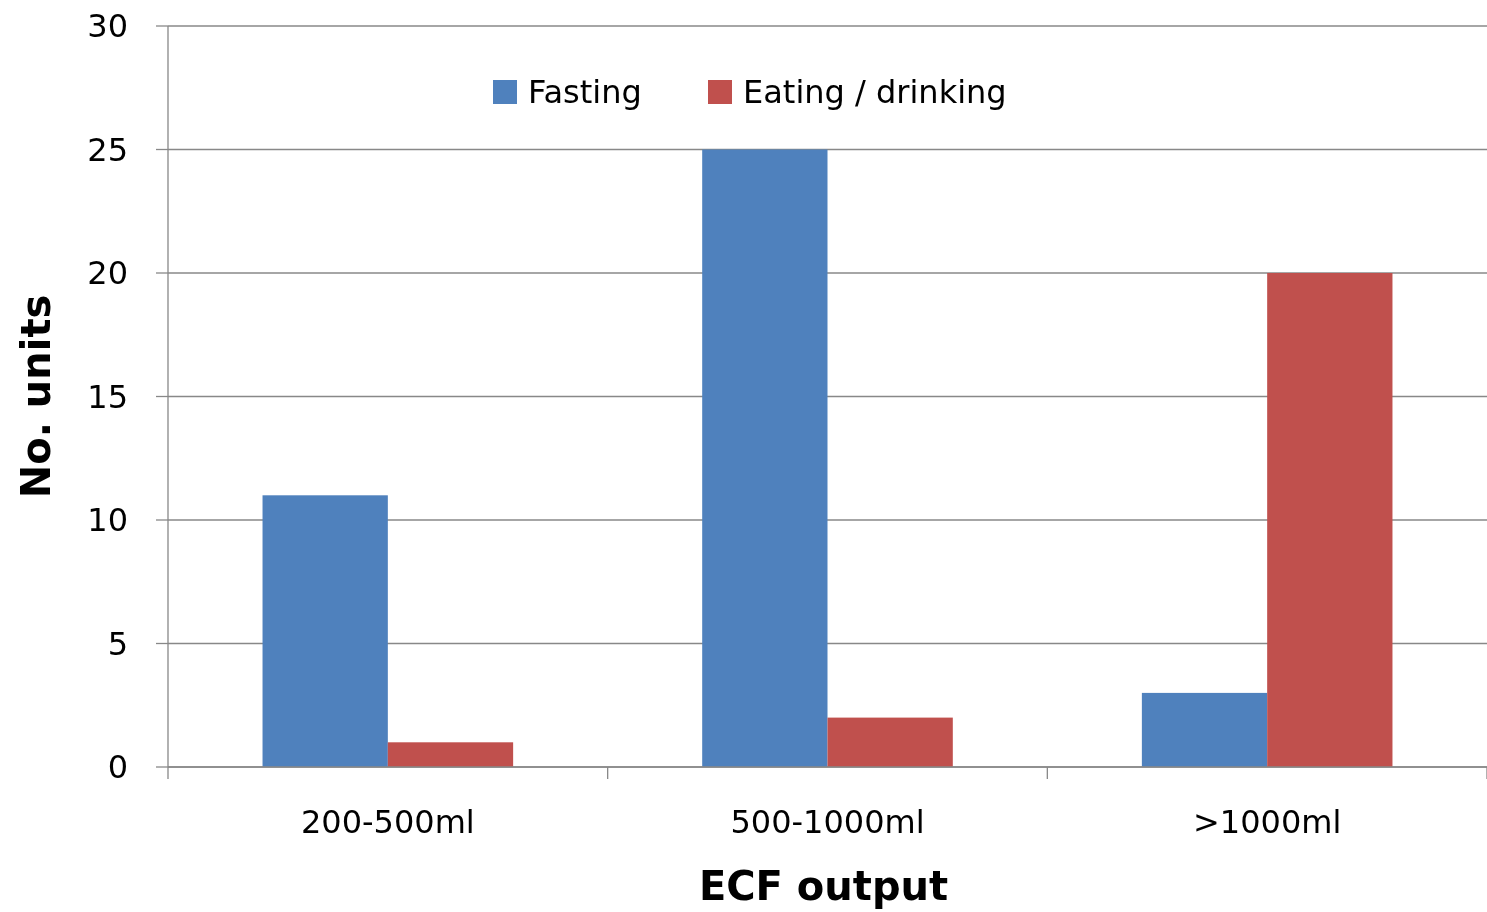  I want to click on legend-label: Eating / drinking, so click(875, 92).